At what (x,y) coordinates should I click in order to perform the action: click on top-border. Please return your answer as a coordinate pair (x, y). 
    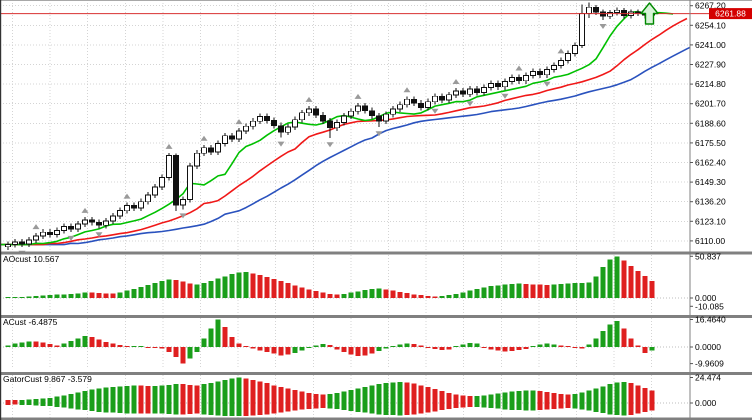
    Looking at the image, I should click on (376, 0).